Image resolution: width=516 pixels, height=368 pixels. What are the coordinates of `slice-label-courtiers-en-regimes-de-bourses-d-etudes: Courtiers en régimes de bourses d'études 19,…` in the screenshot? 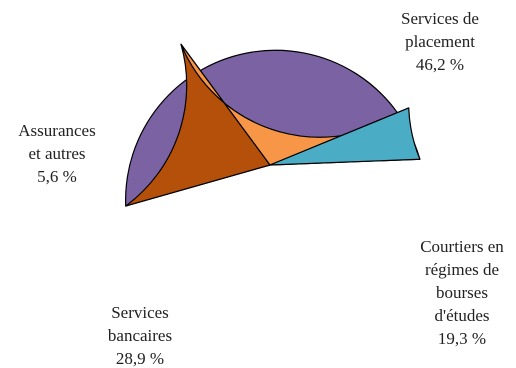 It's located at (462, 292).